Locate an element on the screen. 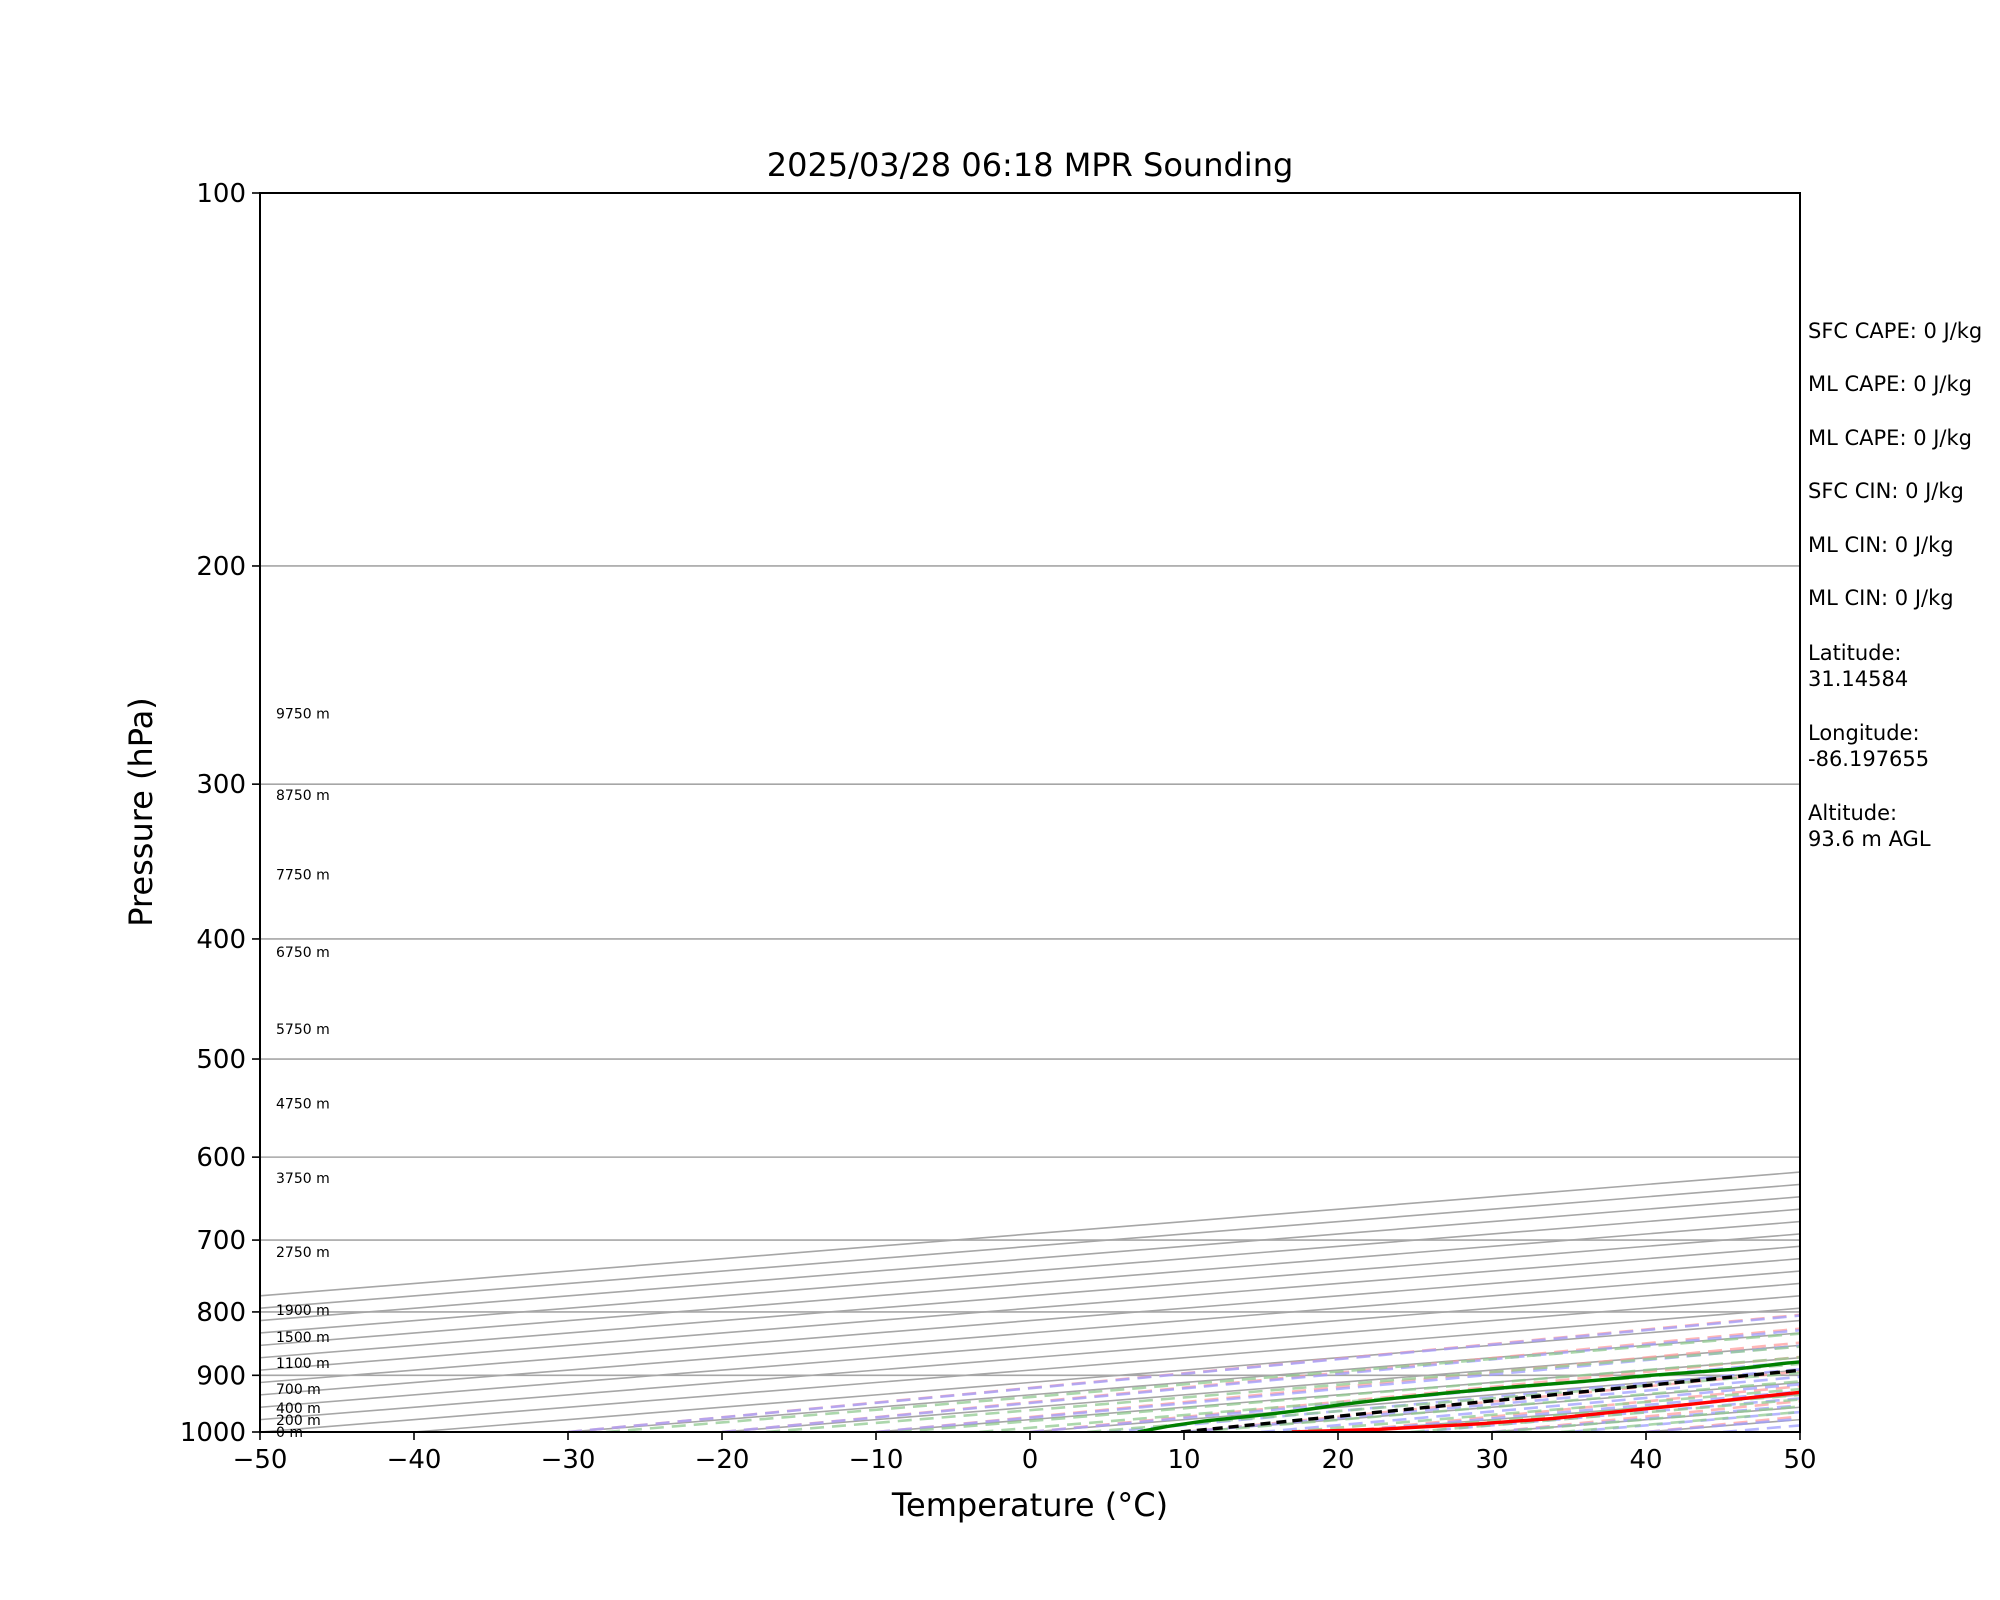 This screenshot has height=1600, width=2000. height-label: 1100 m is located at coordinates (303, 1364).